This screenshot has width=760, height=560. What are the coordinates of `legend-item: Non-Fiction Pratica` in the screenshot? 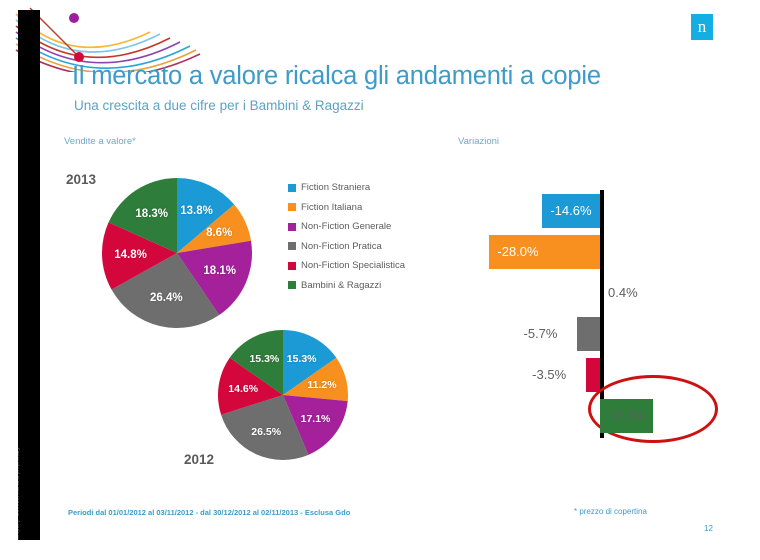 It's located at (346, 247).